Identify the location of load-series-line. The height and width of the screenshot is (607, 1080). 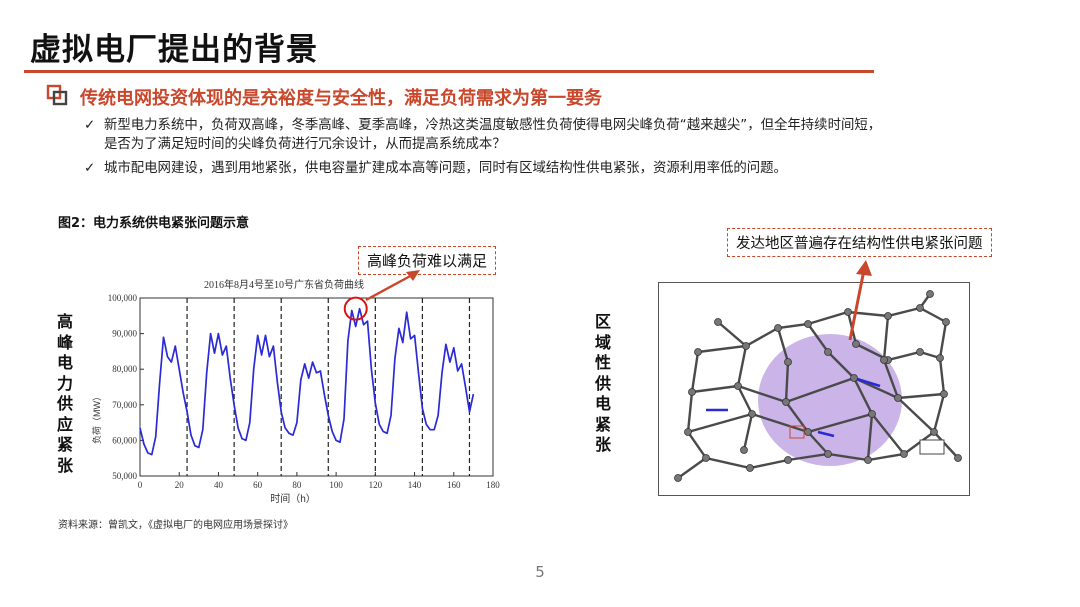
(307, 381).